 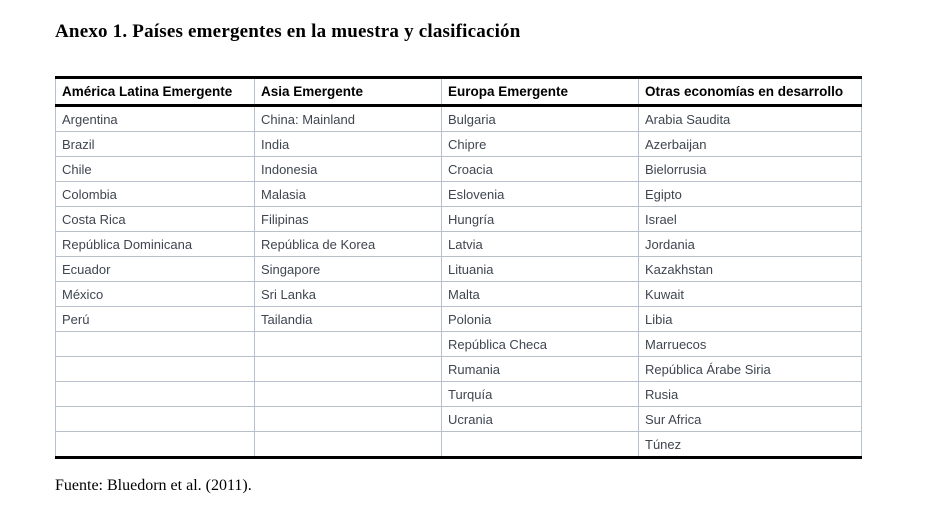 What do you see at coordinates (540, 144) in the screenshot?
I see `table-cell: Chipre` at bounding box center [540, 144].